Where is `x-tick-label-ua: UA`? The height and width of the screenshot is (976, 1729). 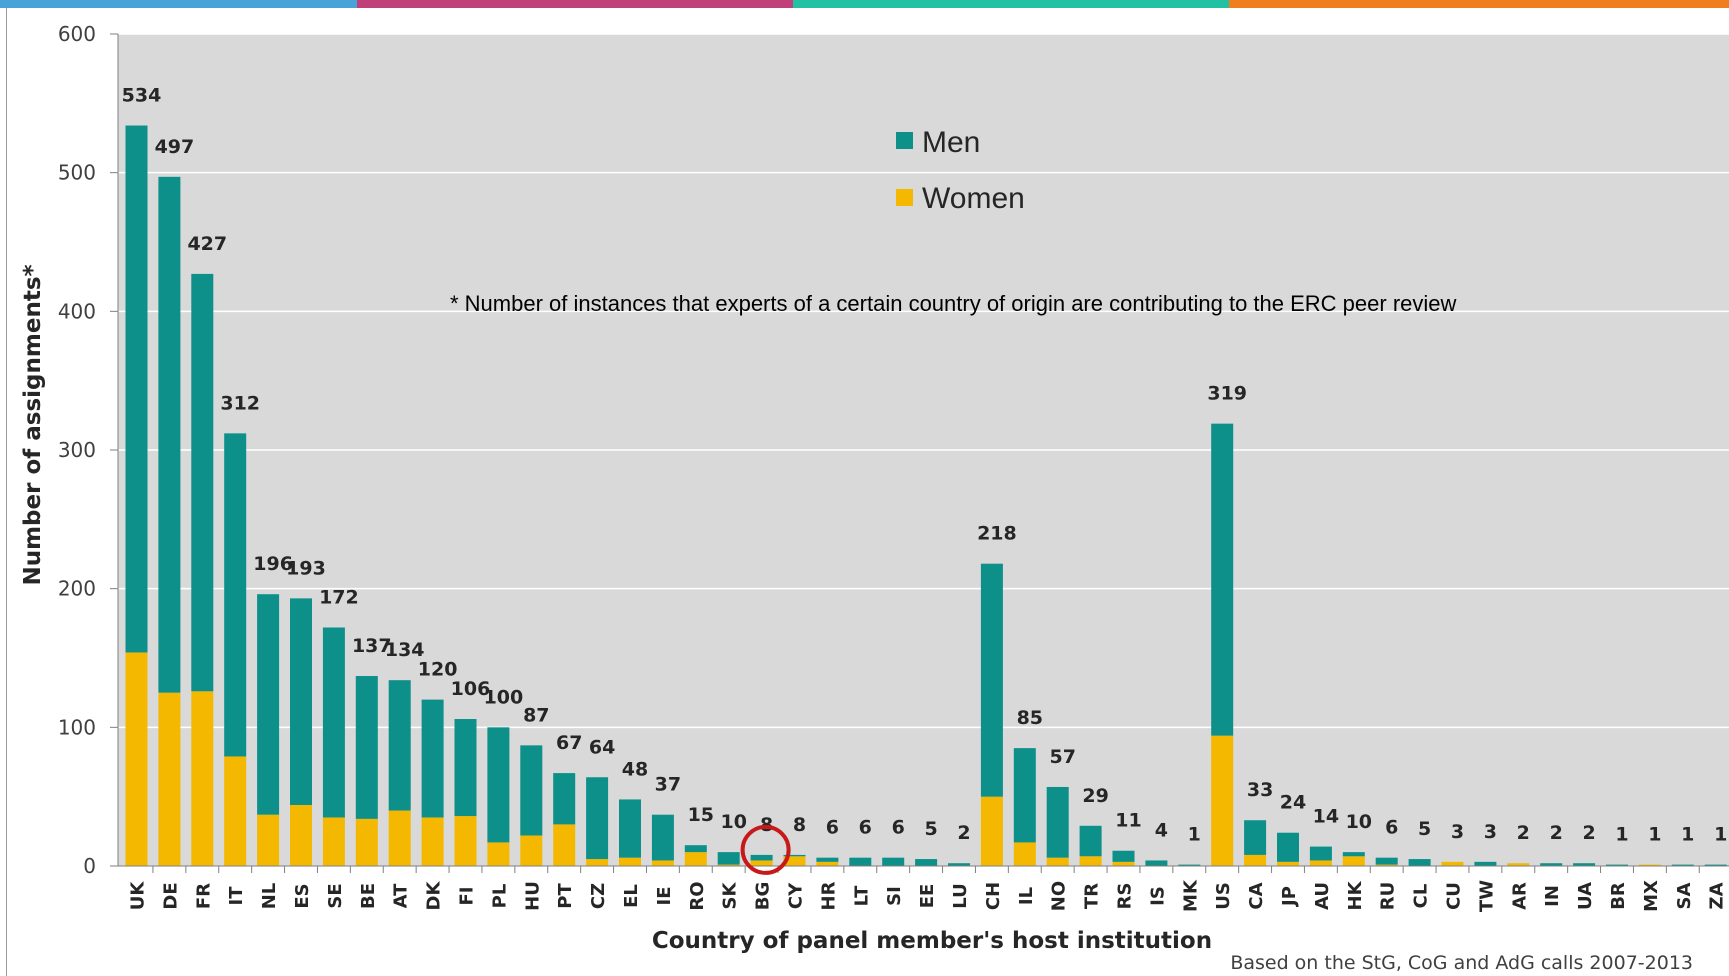 x-tick-label-ua: UA is located at coordinates (1585, 896).